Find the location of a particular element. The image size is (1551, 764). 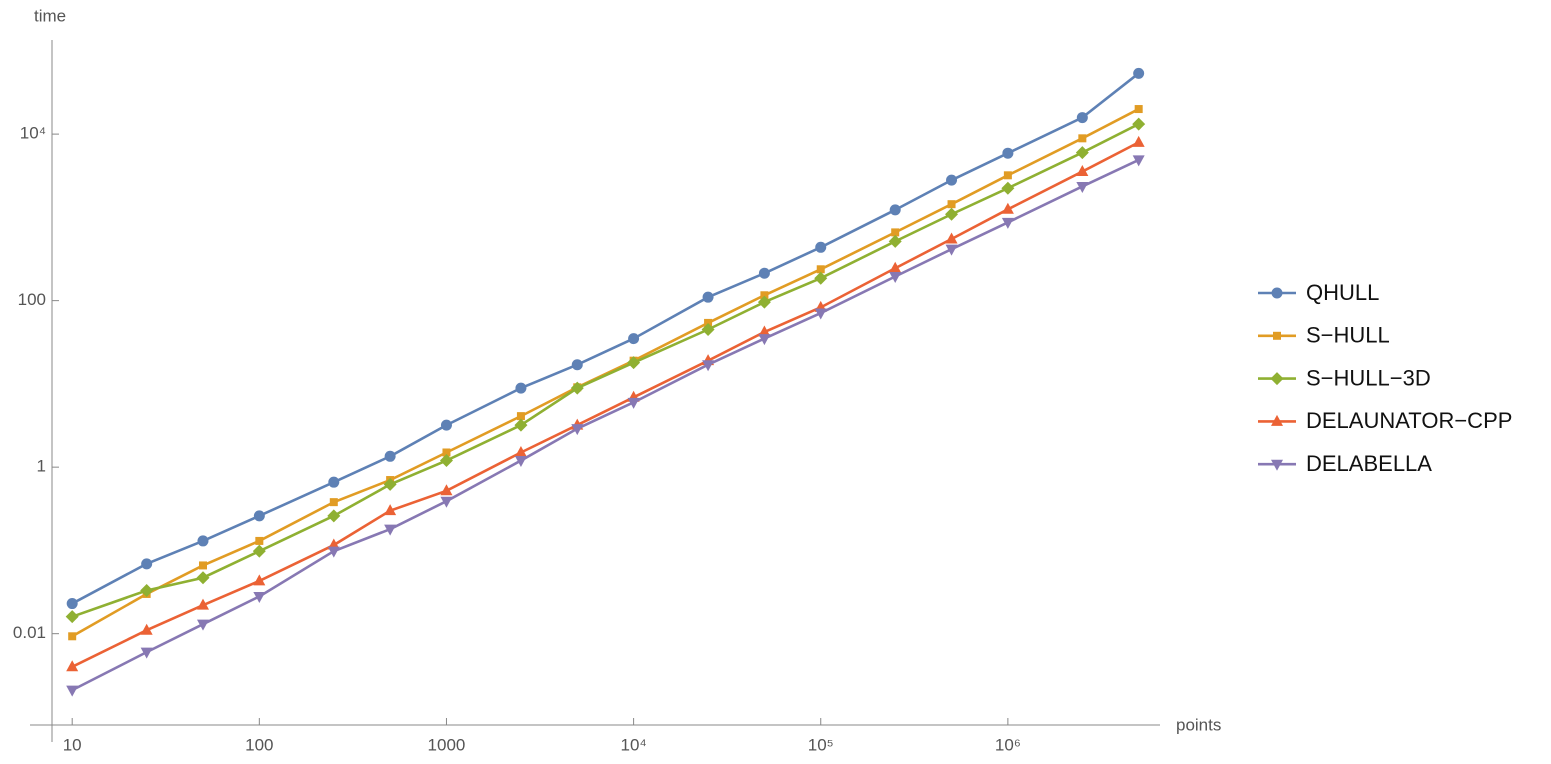

y-tick-label: 10⁴ is located at coordinates (33, 133).